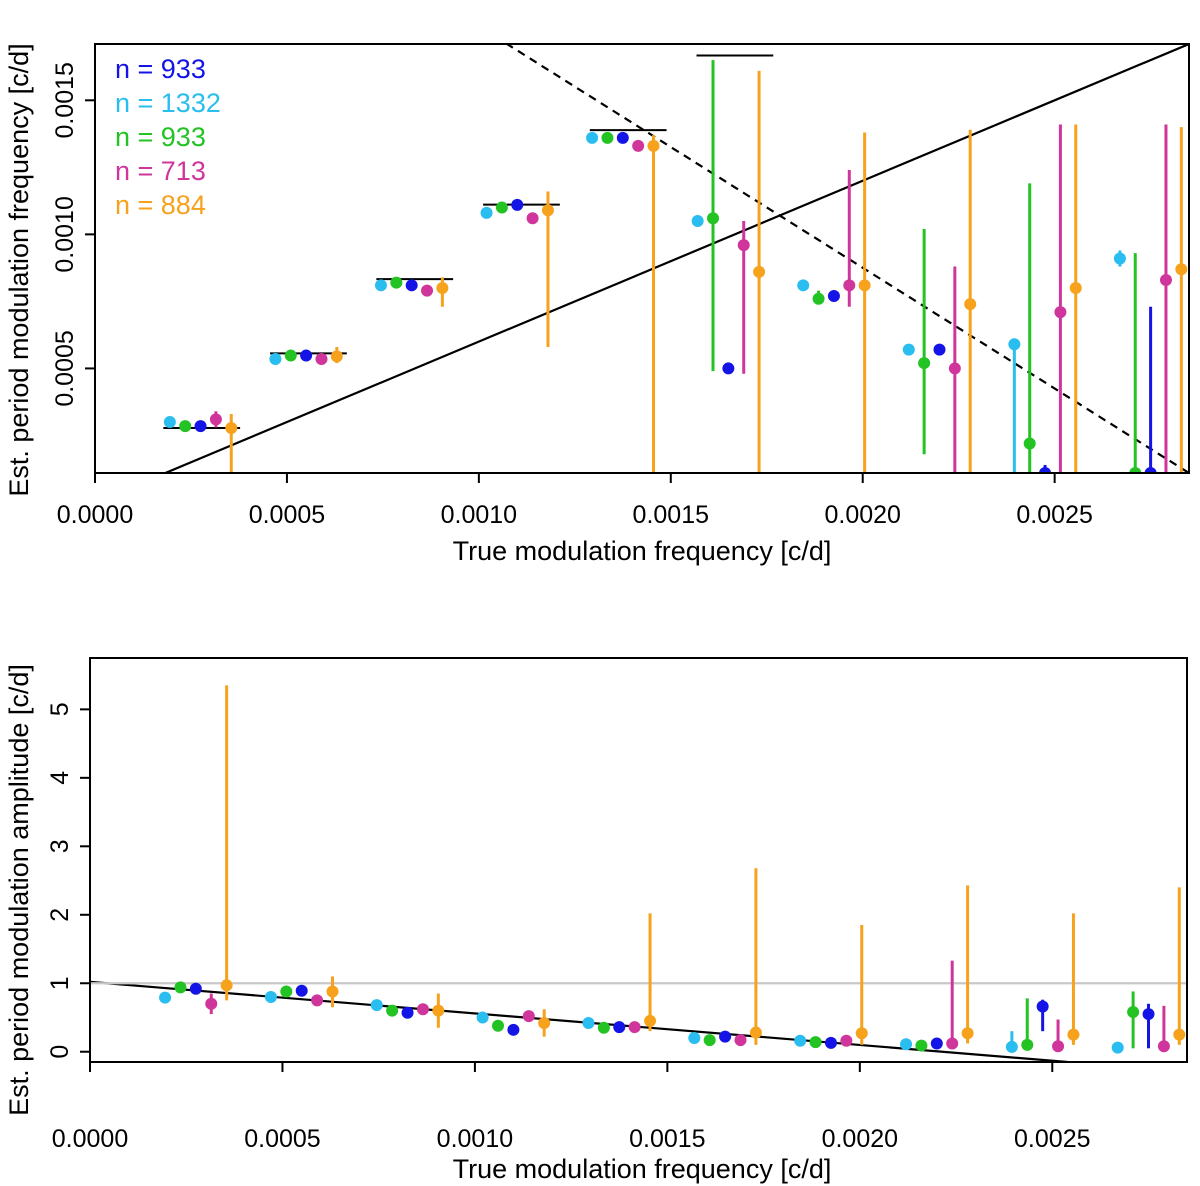 Image resolution: width=1200 pixels, height=1186 pixels. Describe the element at coordinates (860, 1139) in the screenshot. I see `bottom-x-tick-label-4: 0.0020` at that location.